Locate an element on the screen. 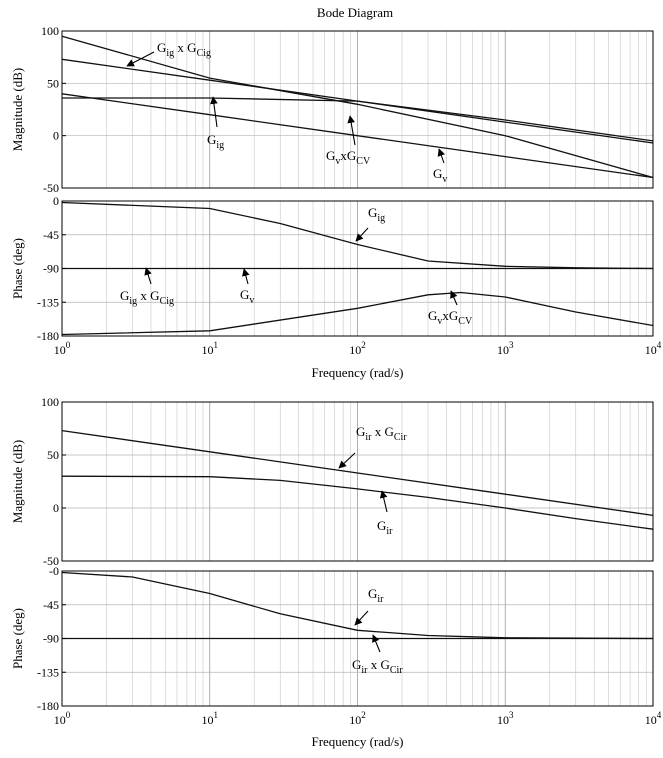 Image resolution: width=663 pixels, height=758 pixels. annotation-label: Gig is located at coordinates (376, 214).